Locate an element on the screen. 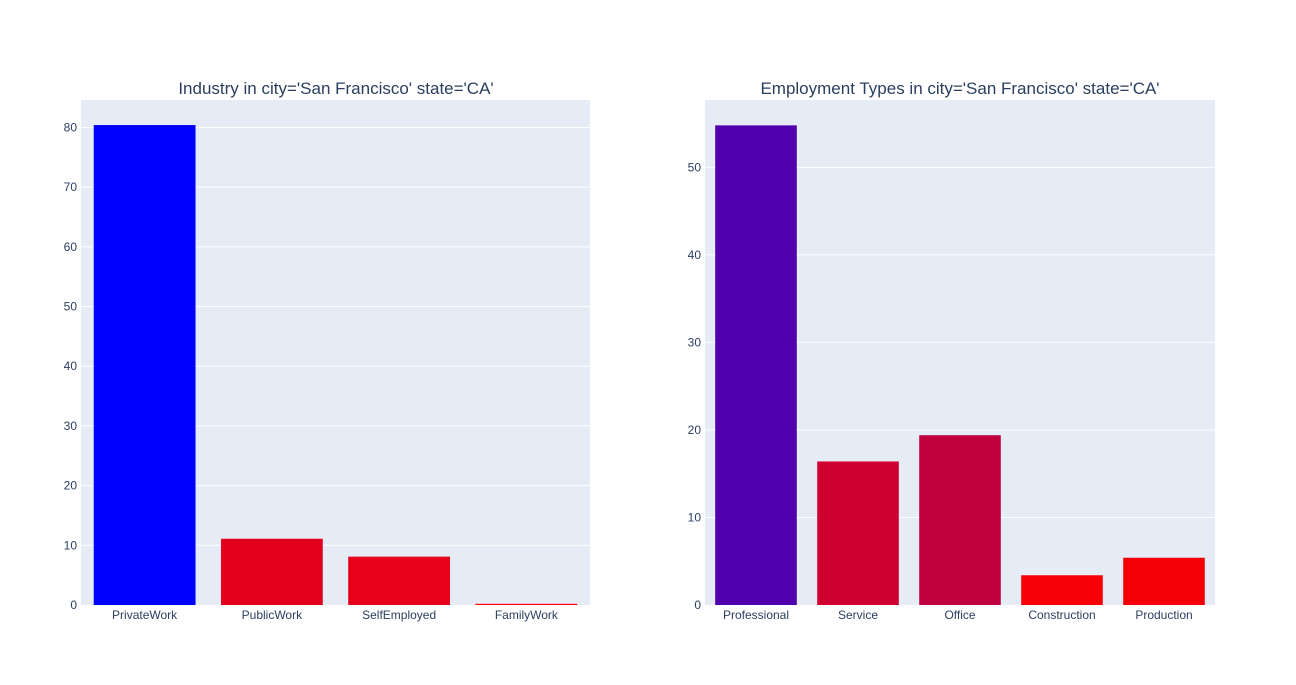 Image resolution: width=1296 pixels, height=685 pixels. employment-bar-construction is located at coordinates (1062, 590).